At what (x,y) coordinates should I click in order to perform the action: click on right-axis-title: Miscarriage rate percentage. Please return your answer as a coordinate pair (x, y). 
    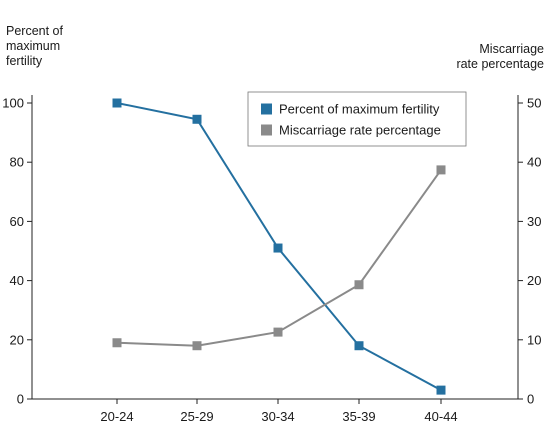
    Looking at the image, I should click on (500, 57).